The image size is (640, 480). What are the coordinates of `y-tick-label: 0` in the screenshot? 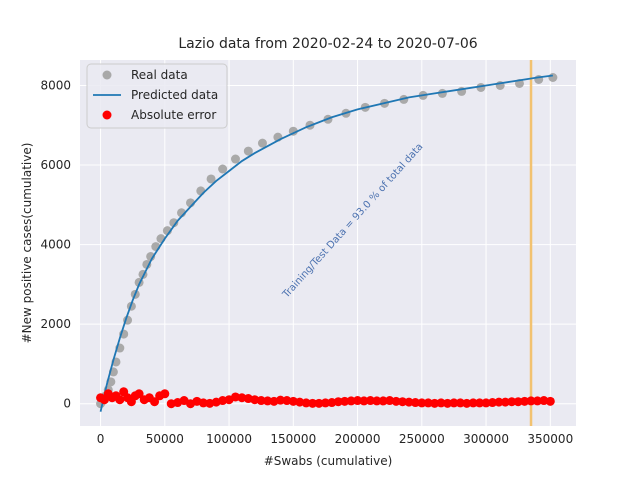 It's located at (67, 404).